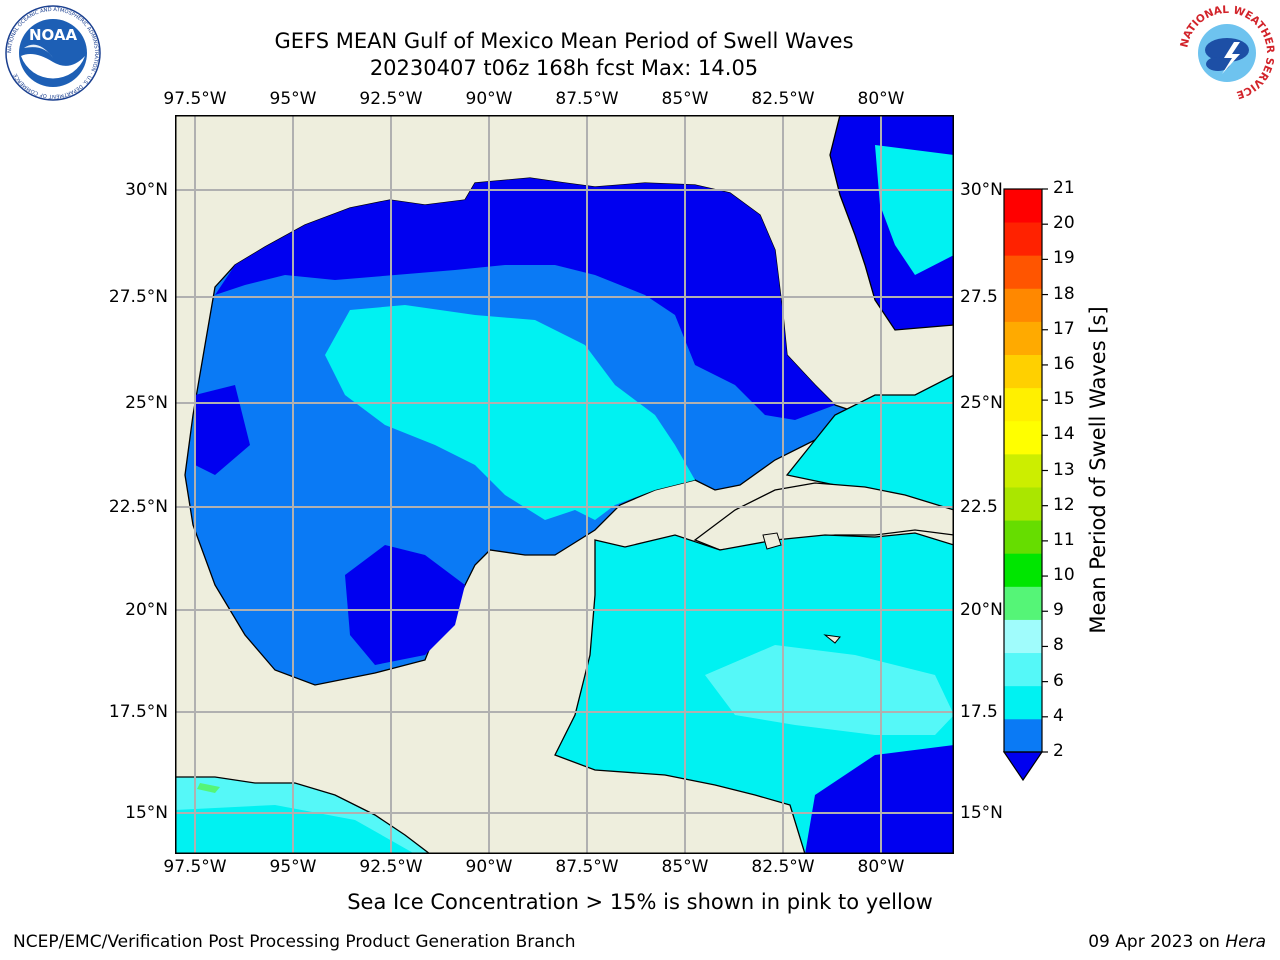 The width and height of the screenshot is (1280, 960). What do you see at coordinates (1058, 680) in the screenshot?
I see `colorbar-tick-label: 6` at bounding box center [1058, 680].